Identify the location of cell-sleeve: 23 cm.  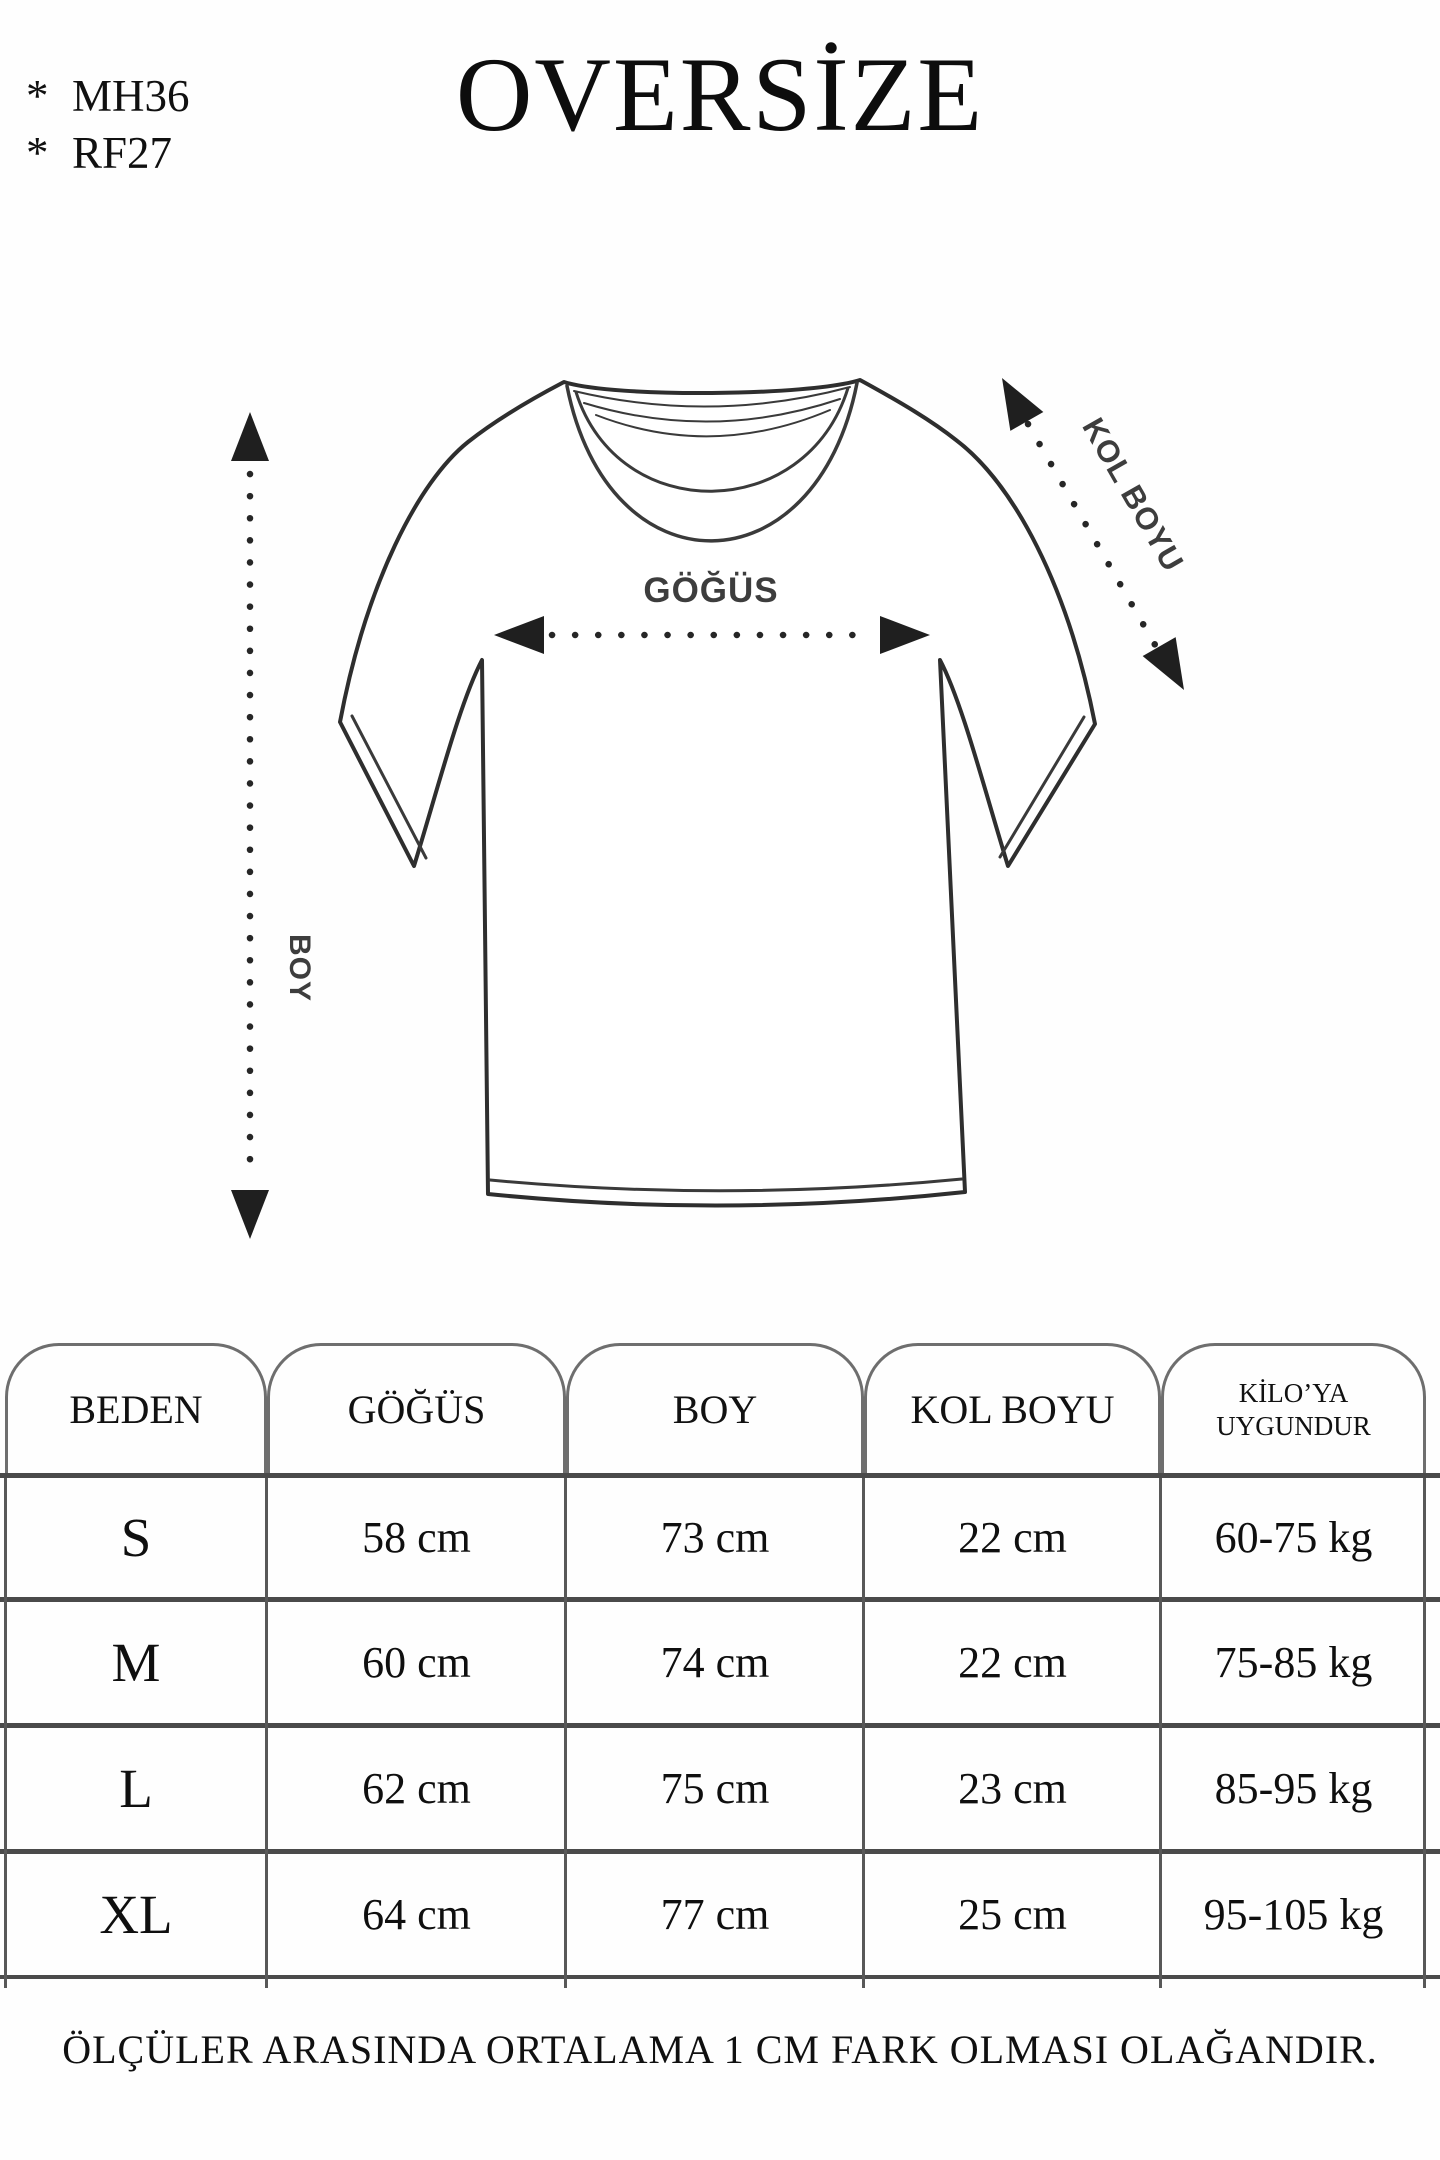
(1012, 1788).